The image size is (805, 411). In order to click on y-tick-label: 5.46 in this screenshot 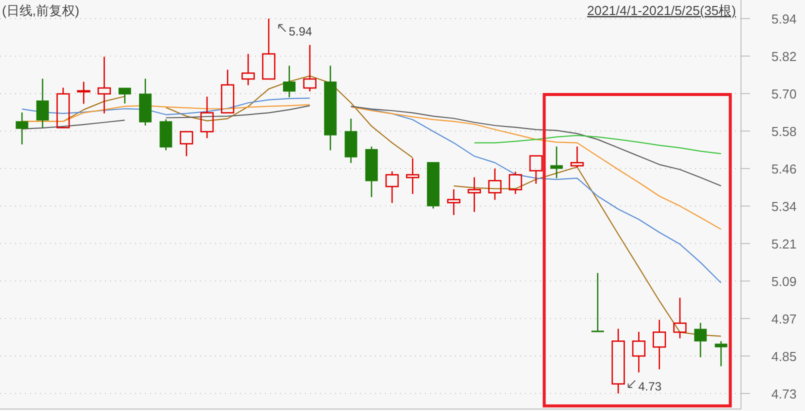, I will do `click(784, 169)`.